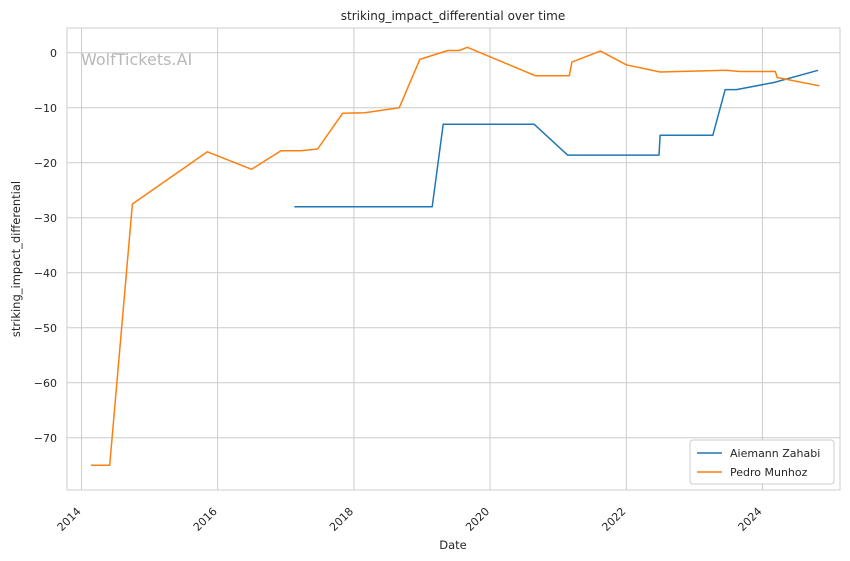 Image resolution: width=850 pixels, height=561 pixels. Describe the element at coordinates (136, 59) in the screenshot. I see `watermark-text: WolfTickets.AI` at that location.